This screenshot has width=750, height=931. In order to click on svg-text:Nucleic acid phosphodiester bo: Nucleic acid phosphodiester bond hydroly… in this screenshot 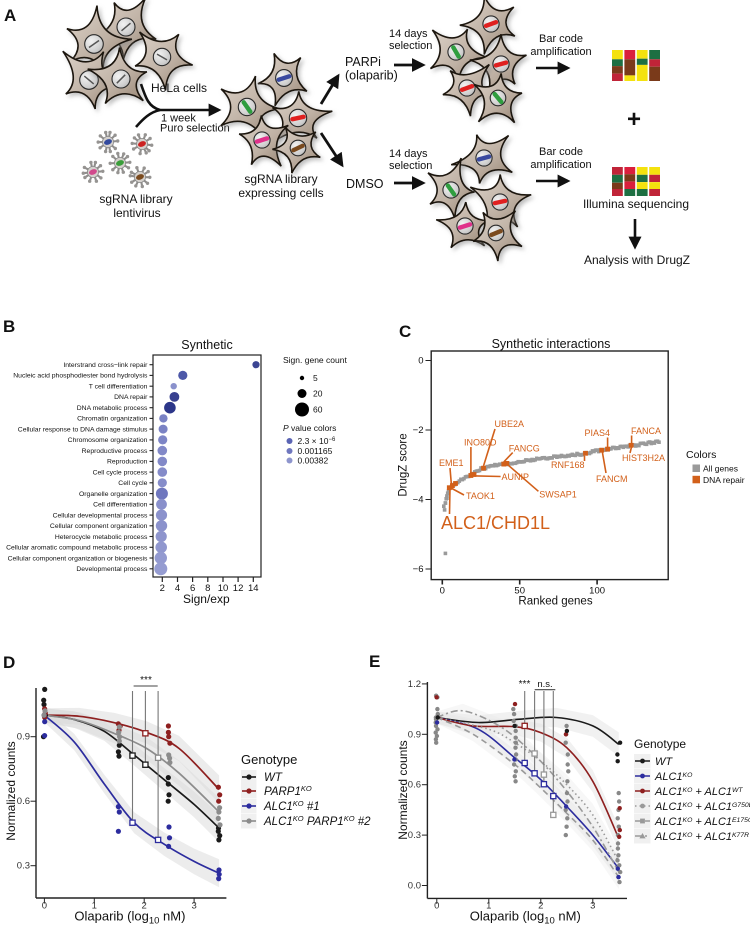, I will do `click(80, 376)`.